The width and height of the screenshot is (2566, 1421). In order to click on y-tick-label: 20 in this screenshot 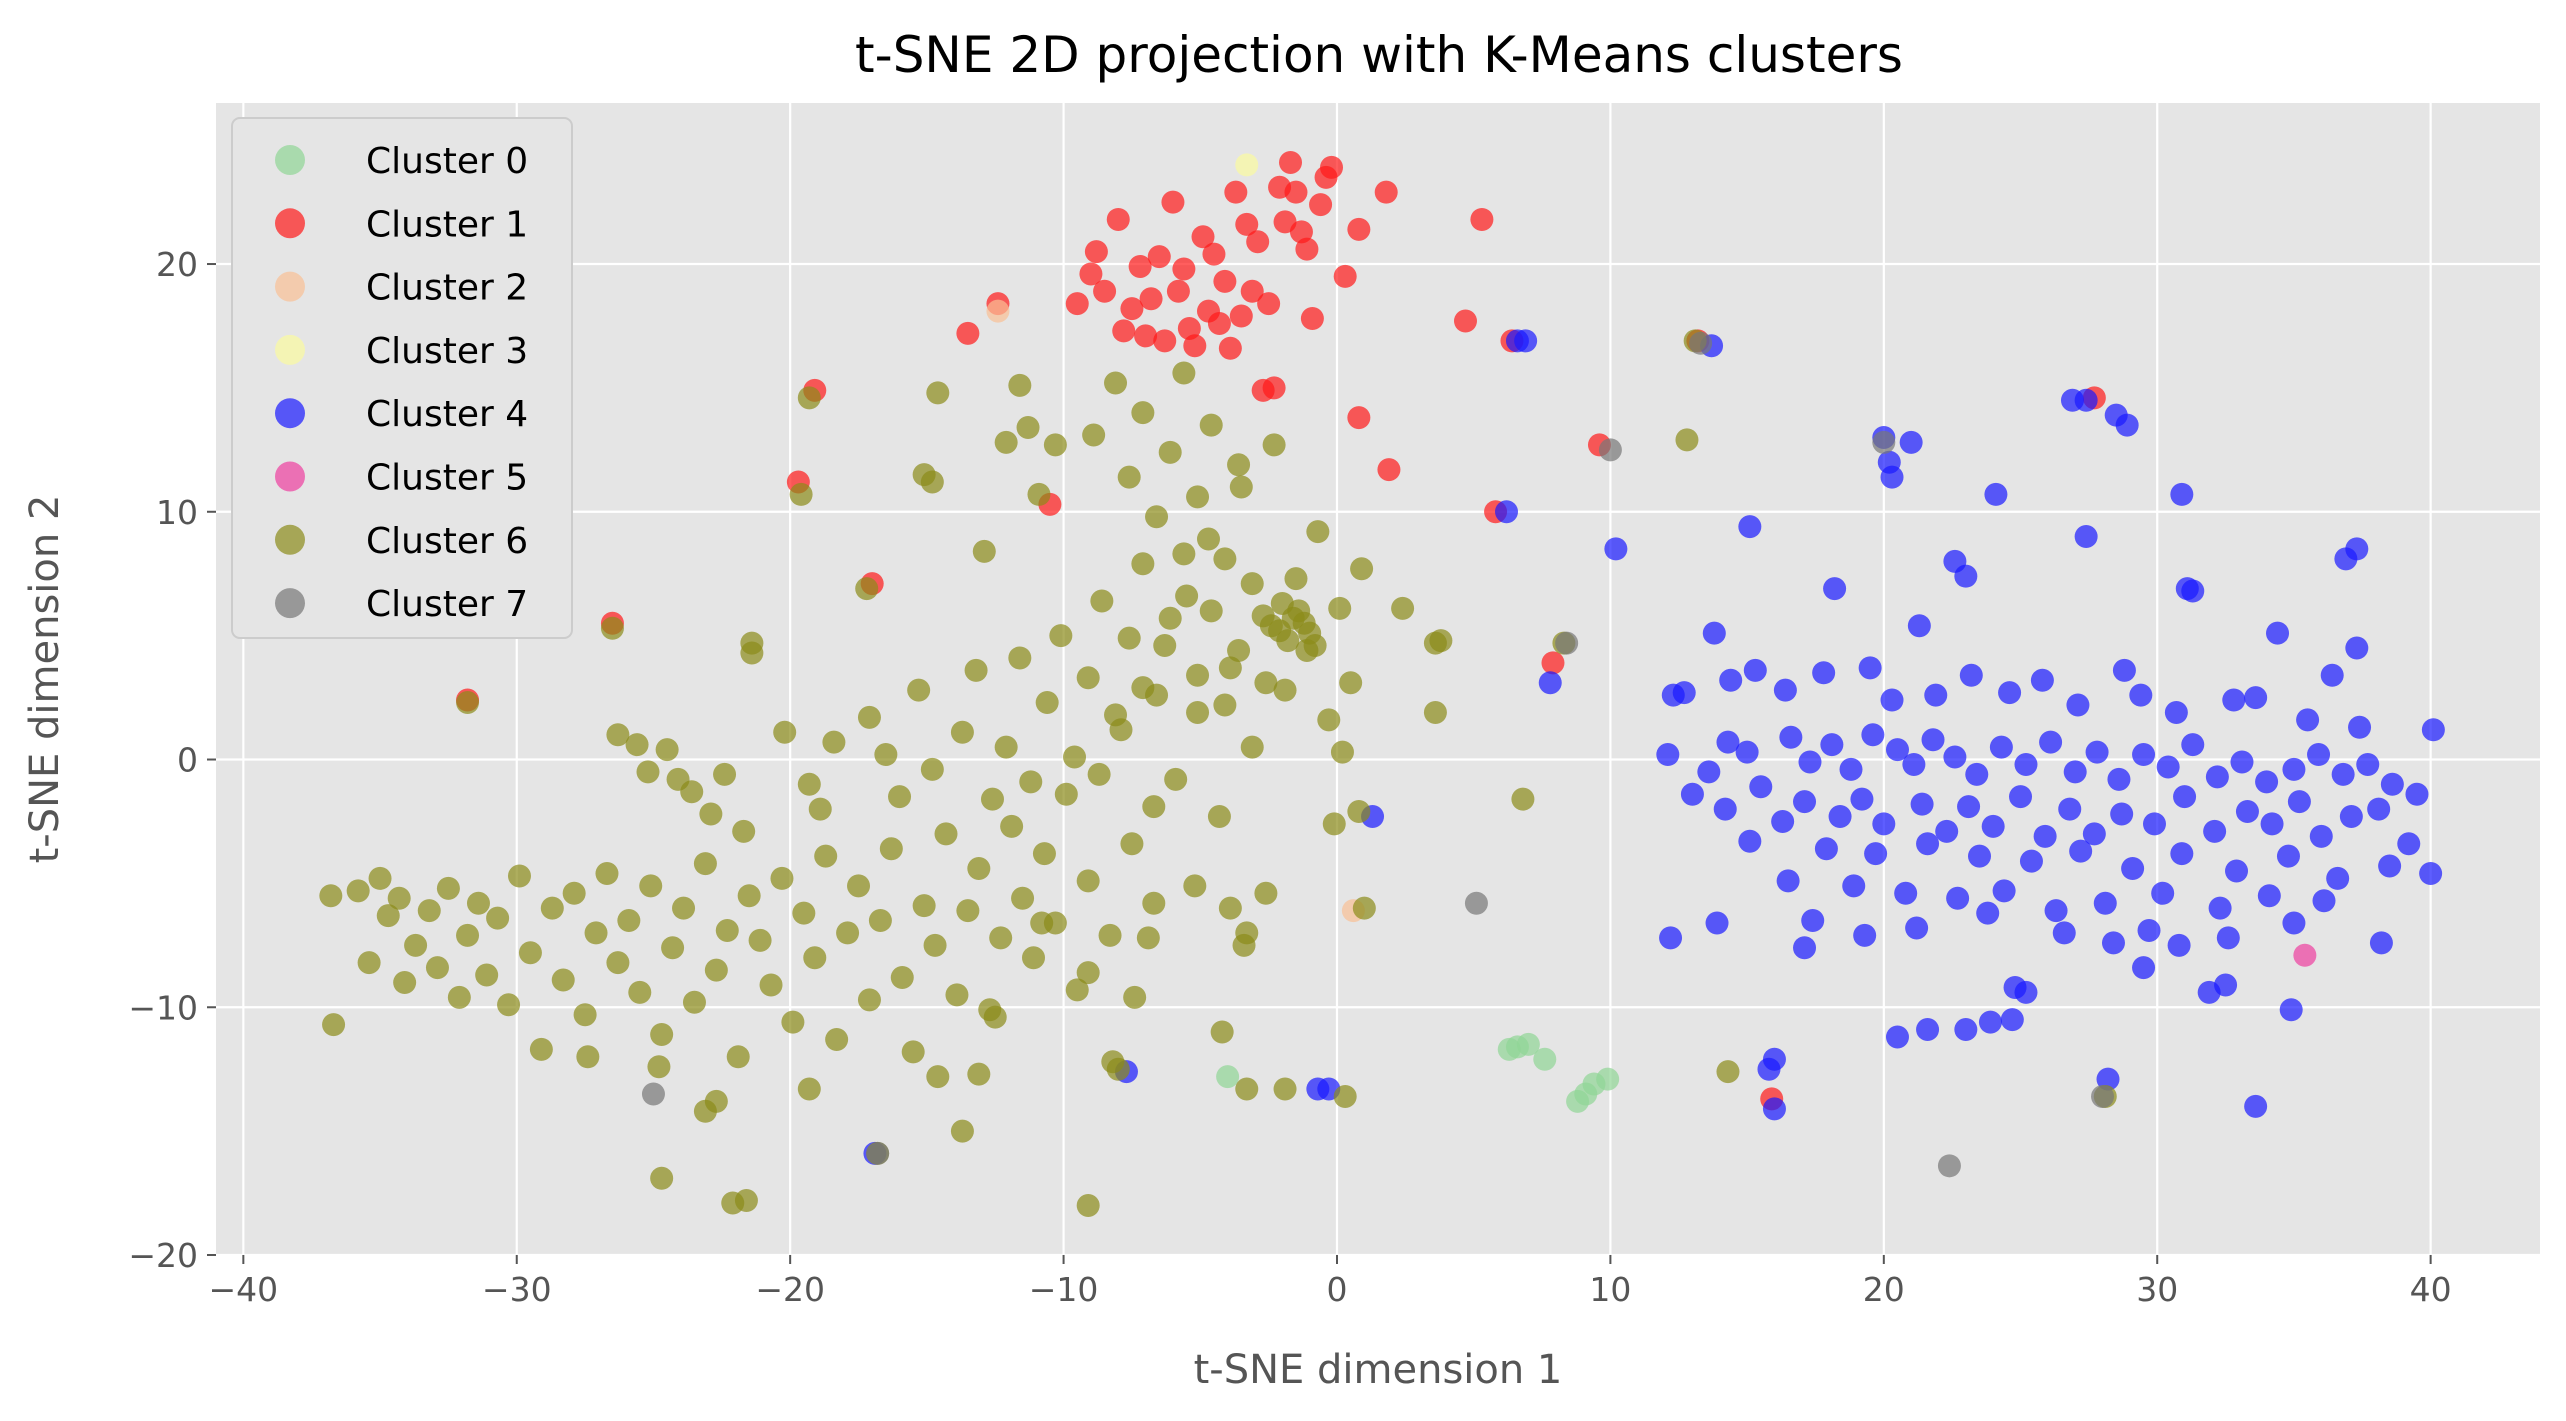, I will do `click(177, 264)`.